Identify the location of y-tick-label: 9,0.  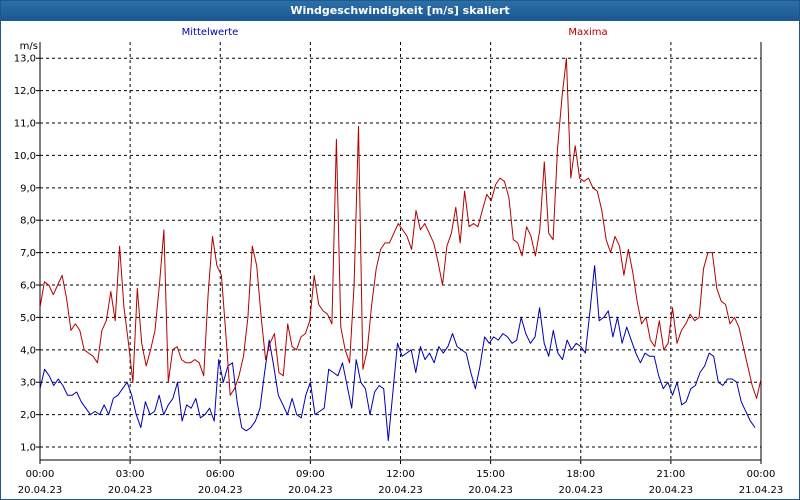
(28, 188).